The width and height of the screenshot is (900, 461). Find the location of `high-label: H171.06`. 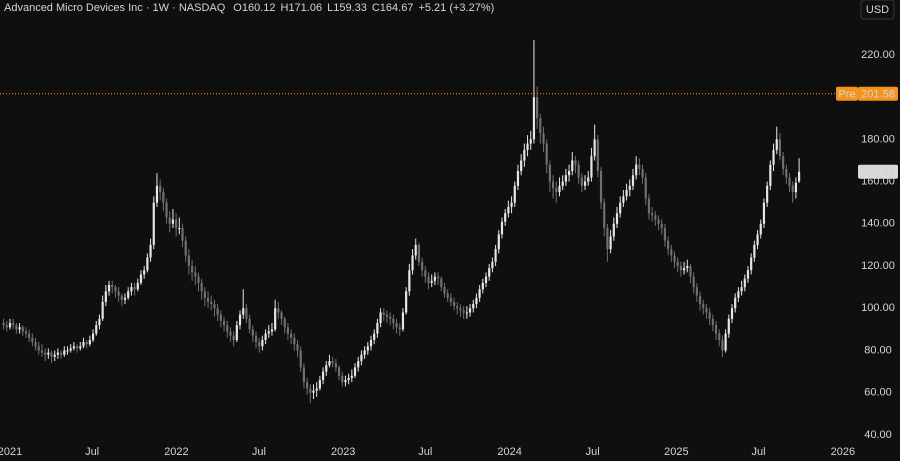

high-label: H171.06 is located at coordinates (302, 8).